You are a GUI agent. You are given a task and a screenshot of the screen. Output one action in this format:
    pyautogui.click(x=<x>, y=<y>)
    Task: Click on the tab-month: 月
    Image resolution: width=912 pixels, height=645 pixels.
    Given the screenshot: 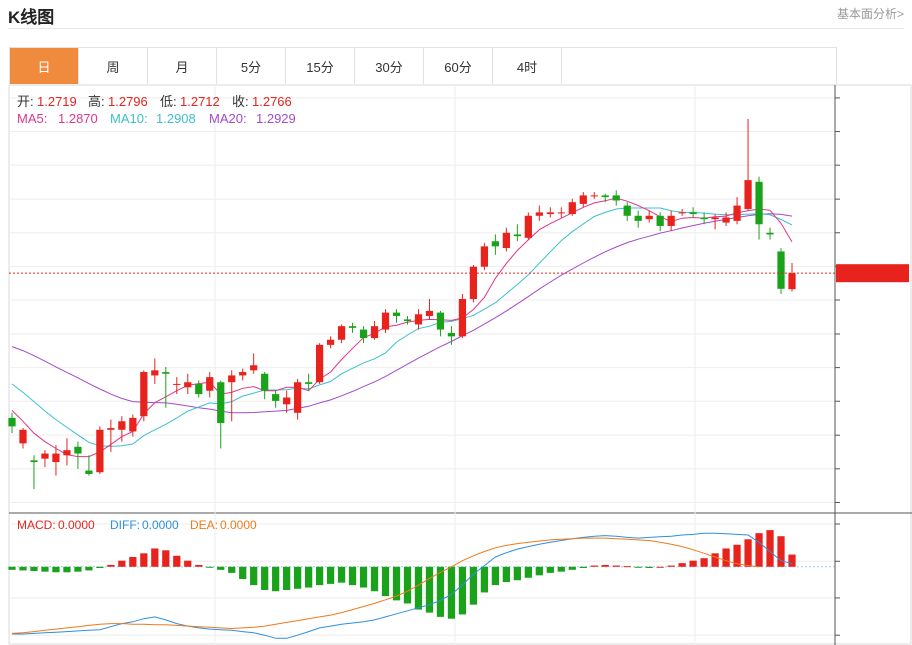 What is the action you would take?
    pyautogui.click(x=182, y=66)
    